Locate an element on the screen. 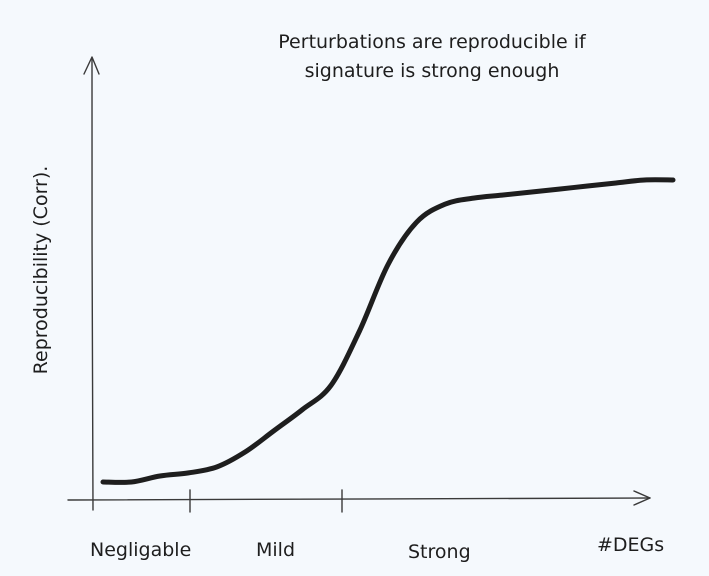 The height and width of the screenshot is (576, 709). chart-title-line-1: Perturbations are reproducible if is located at coordinates (432, 42).